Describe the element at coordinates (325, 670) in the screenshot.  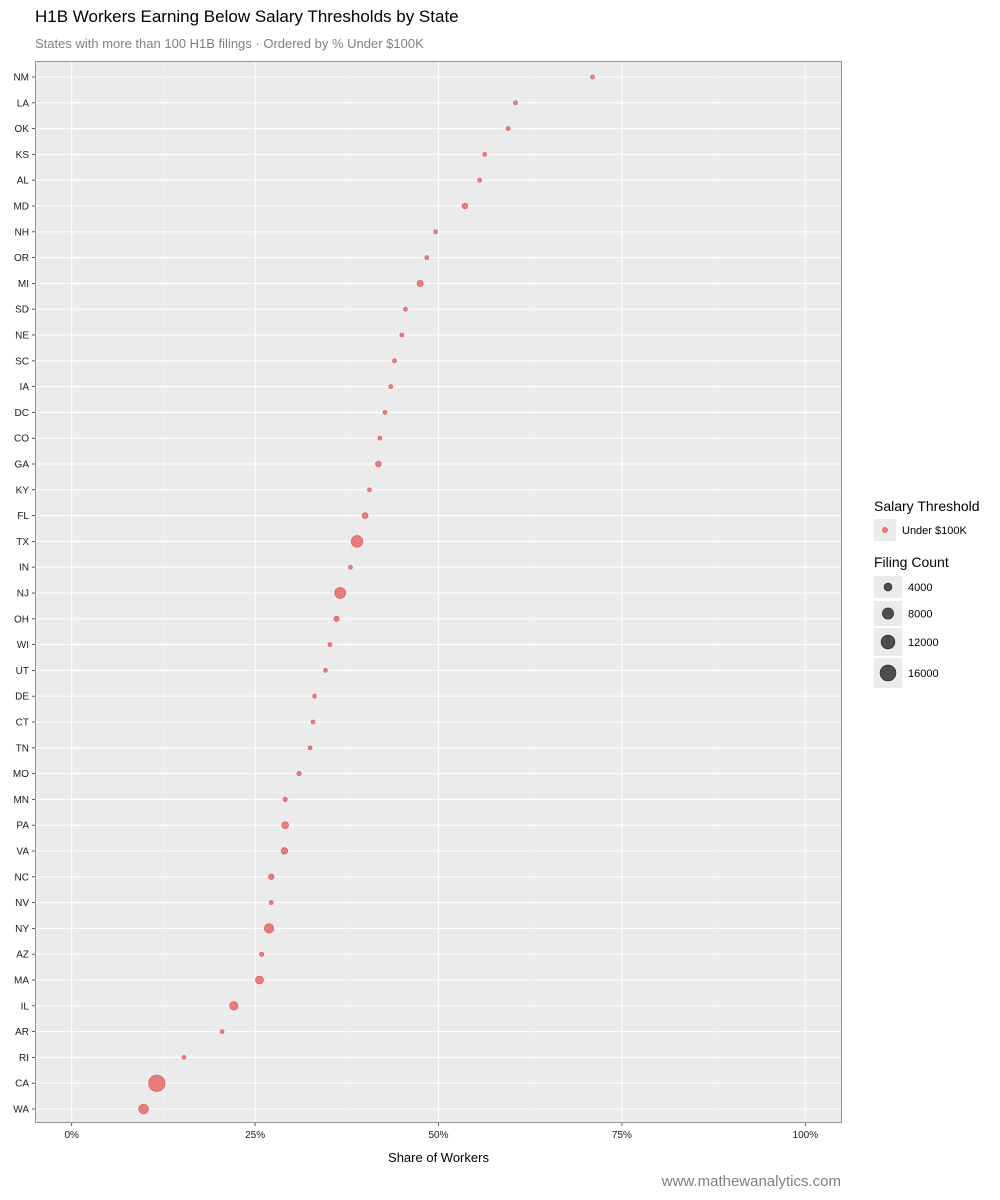
I see `data-point-ut` at that location.